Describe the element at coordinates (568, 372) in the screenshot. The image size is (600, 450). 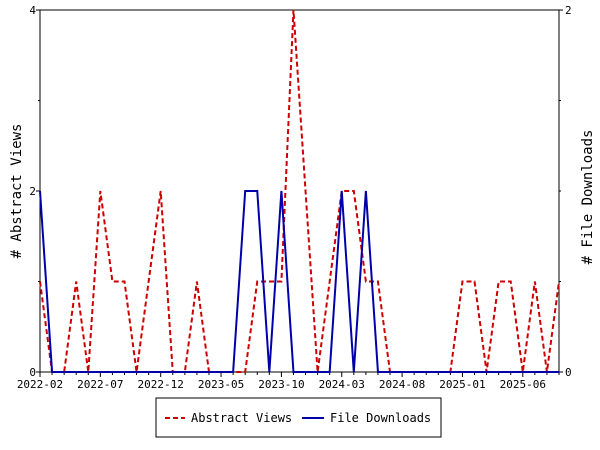
I see `y-right-tick-label: 0` at that location.